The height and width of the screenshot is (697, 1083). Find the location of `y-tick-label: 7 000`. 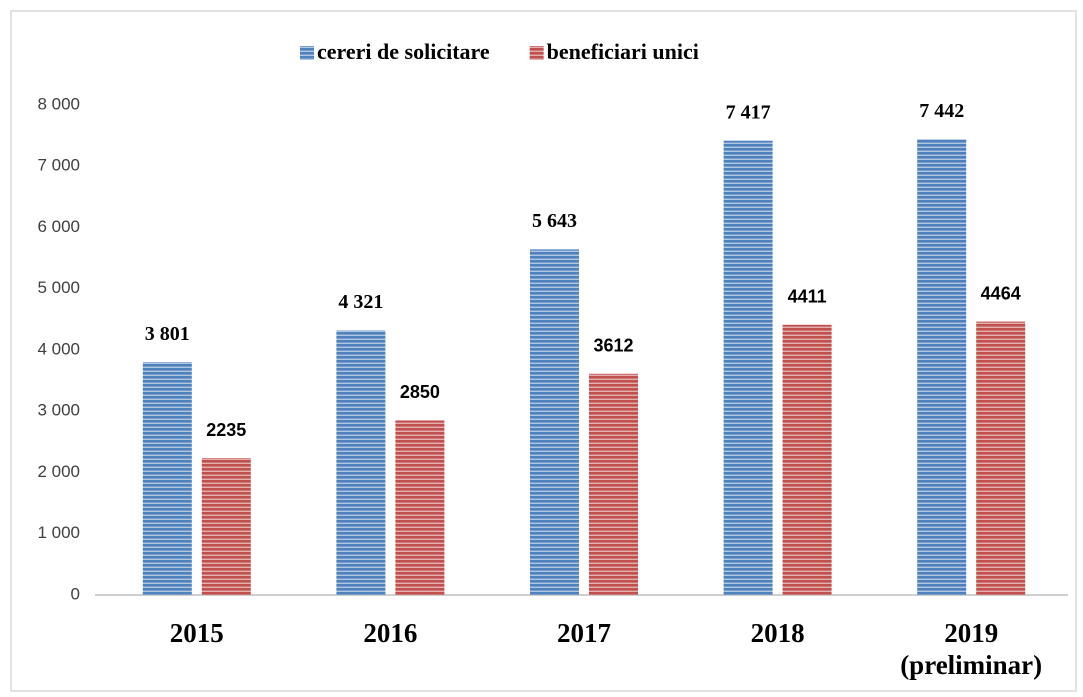

y-tick-label: 7 000 is located at coordinates (58, 165).